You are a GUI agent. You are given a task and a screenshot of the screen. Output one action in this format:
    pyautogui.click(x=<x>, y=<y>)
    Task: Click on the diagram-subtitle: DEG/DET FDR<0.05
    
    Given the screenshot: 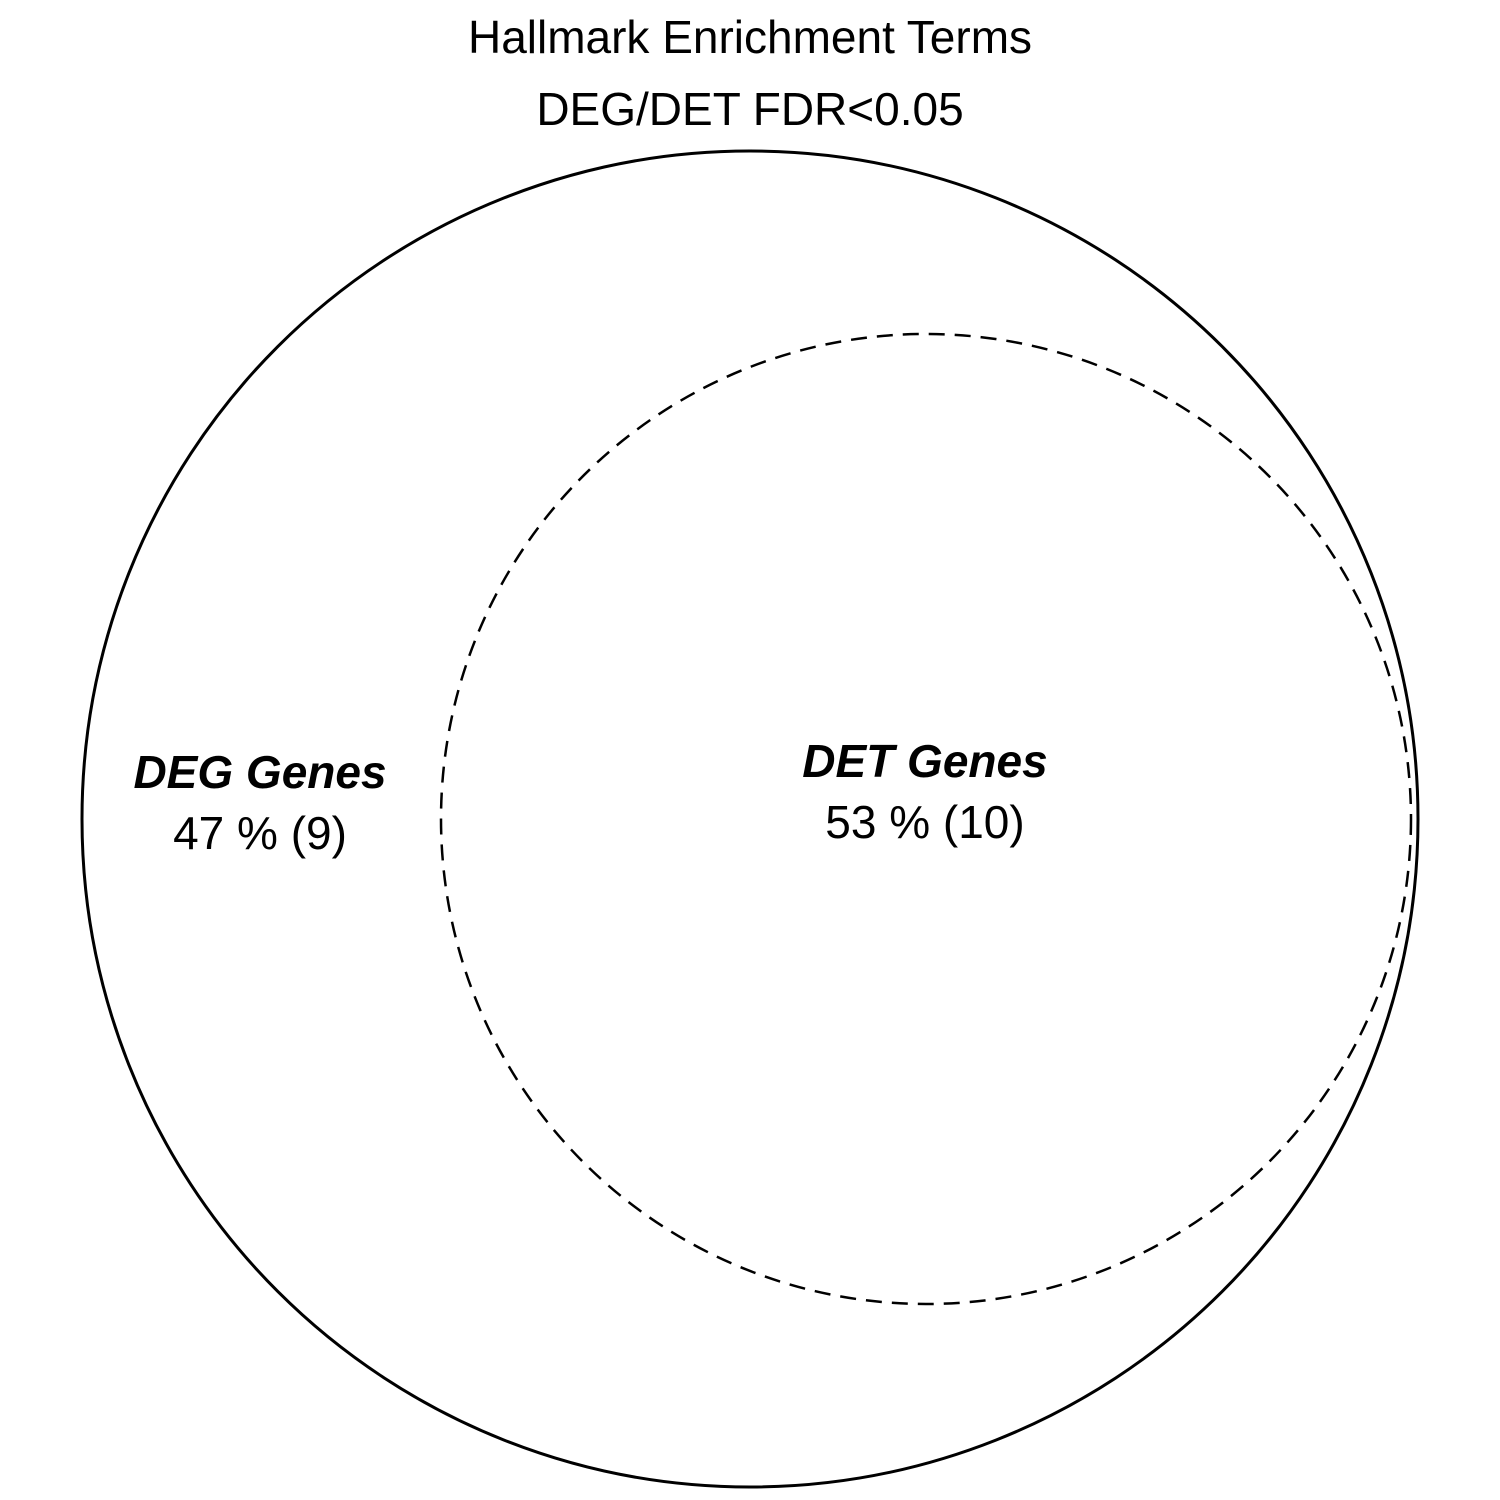 What is the action you would take?
    pyautogui.click(x=750, y=109)
    